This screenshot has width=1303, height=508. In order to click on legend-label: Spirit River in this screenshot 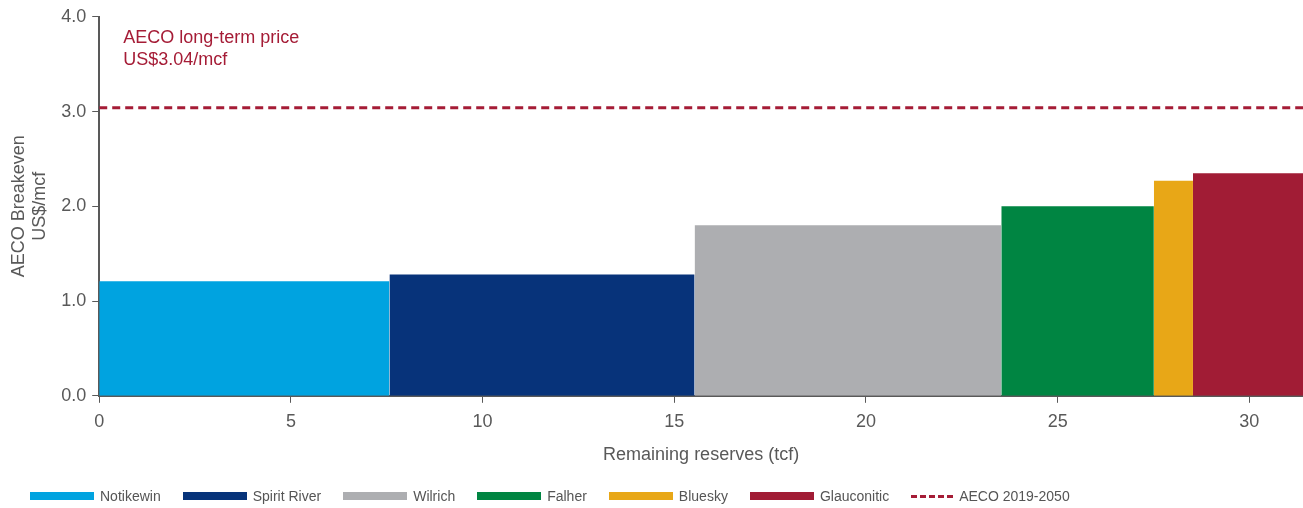, I will do `click(287, 496)`.